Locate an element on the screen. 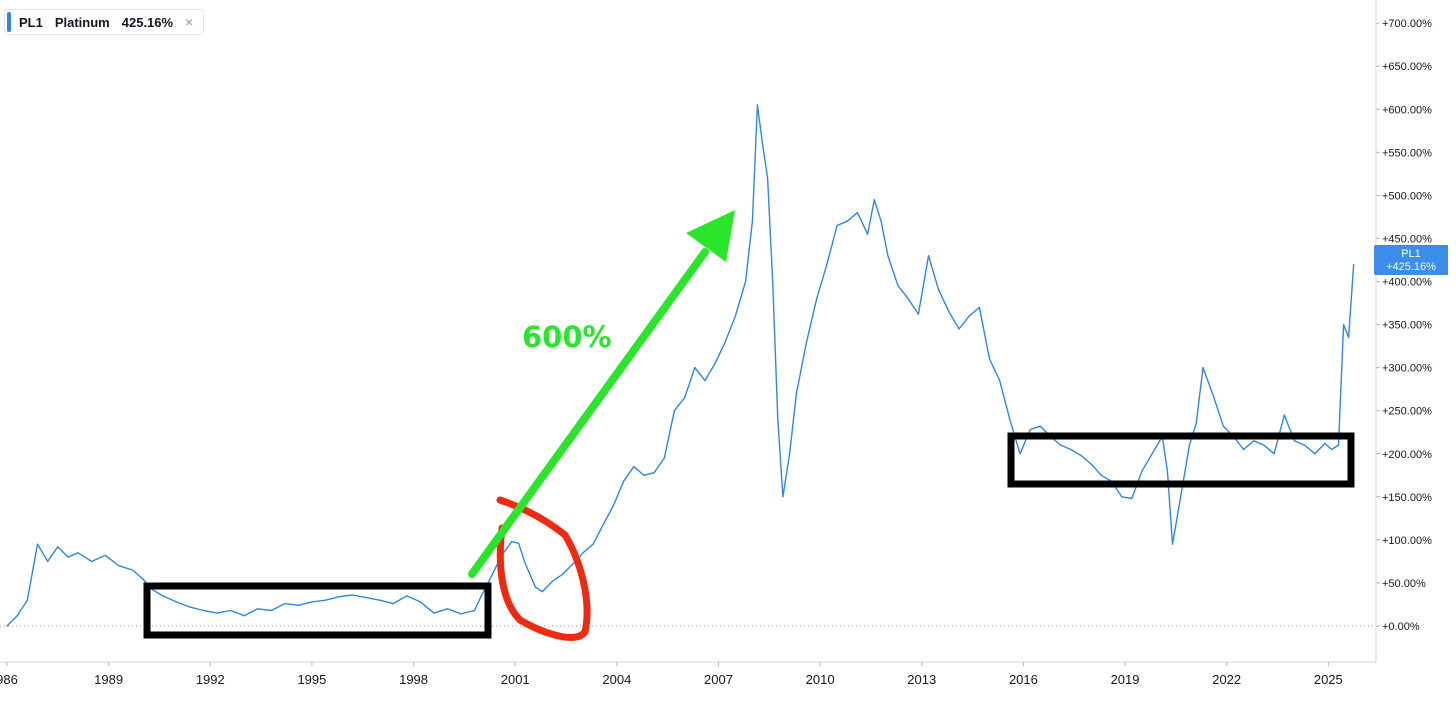  annotation-arrow-label: 600% is located at coordinates (567, 337).